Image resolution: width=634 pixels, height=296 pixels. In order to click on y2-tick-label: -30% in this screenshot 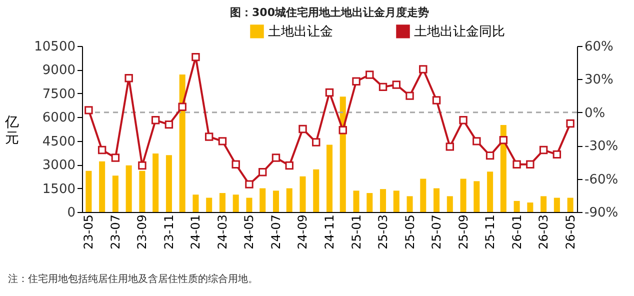, I will do `click(601, 146)`.